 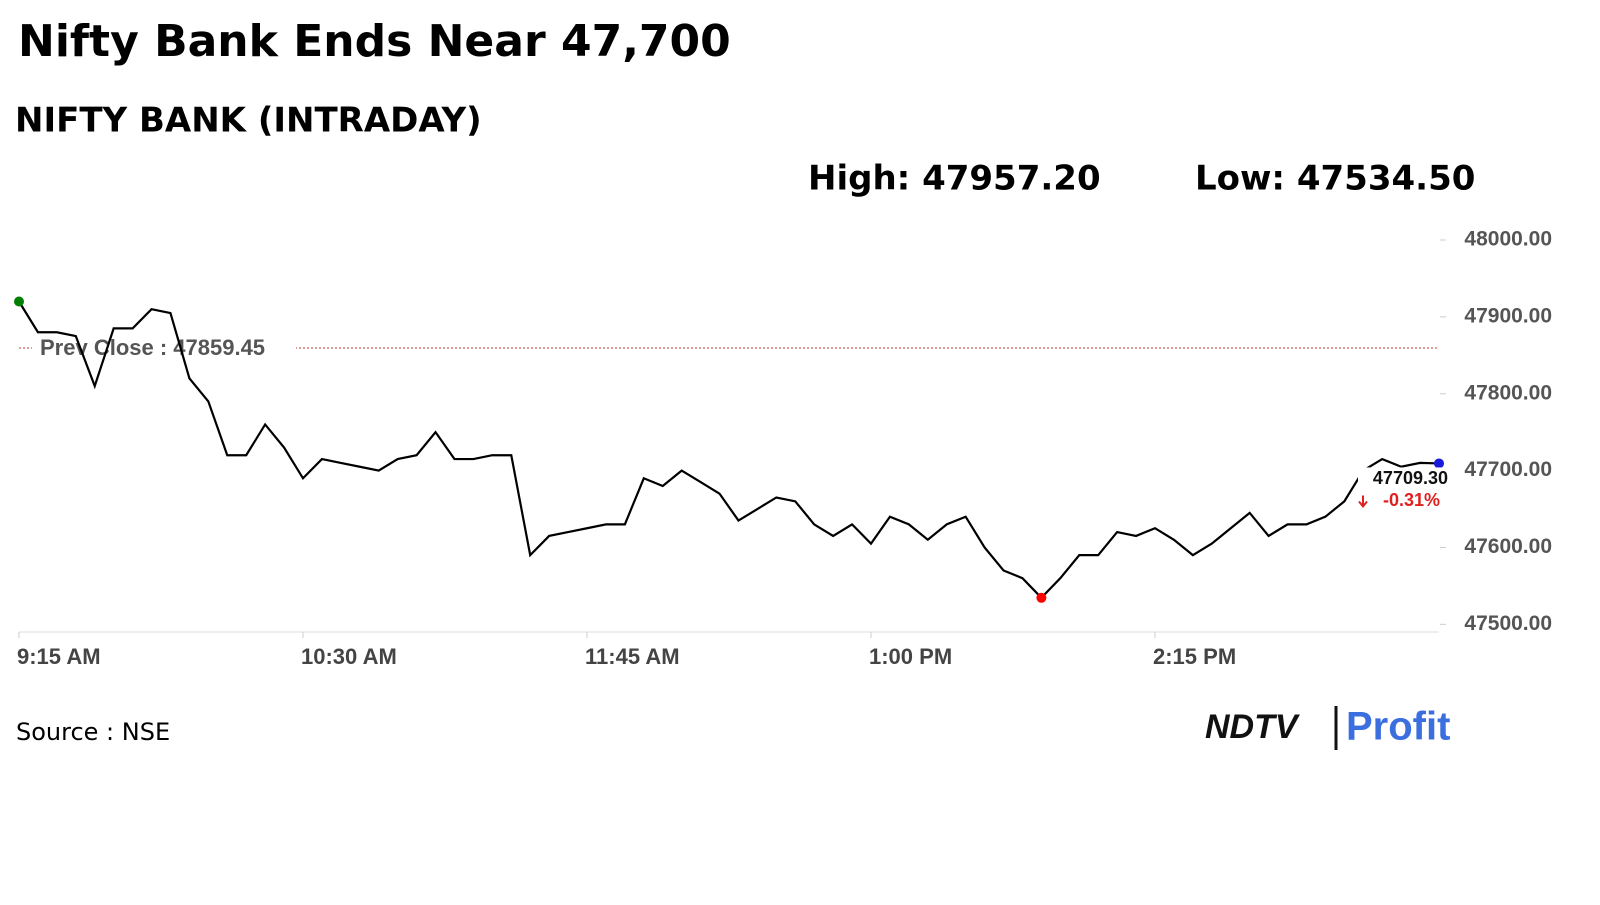 What do you see at coordinates (374, 41) in the screenshot?
I see `chart-title: Nifty Bank Ends Near 47,700` at bounding box center [374, 41].